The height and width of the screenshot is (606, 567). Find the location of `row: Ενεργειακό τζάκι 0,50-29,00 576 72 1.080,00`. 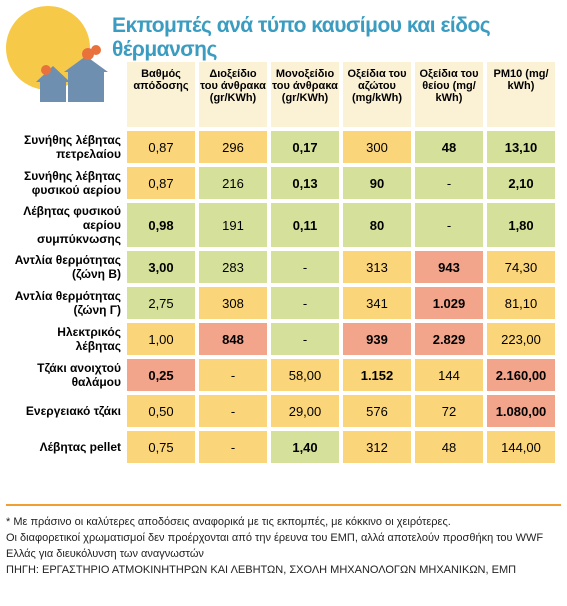

row: Ενεργειακό τζάκι 0,50-29,00 576 72 1.080,00 is located at coordinates (281, 411).